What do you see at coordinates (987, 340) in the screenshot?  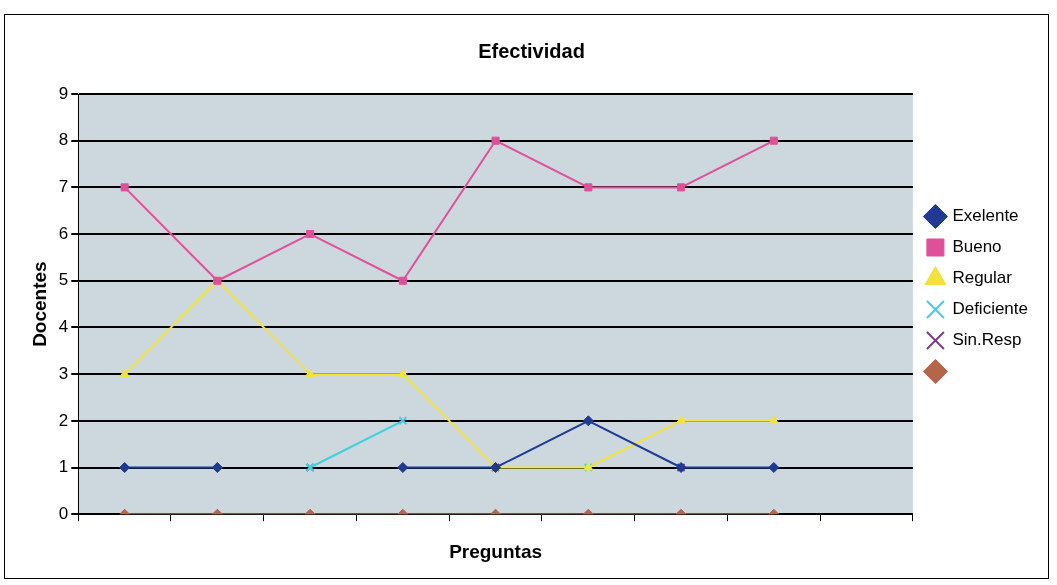 I see `legend-label: Sin.Resp` at bounding box center [987, 340].